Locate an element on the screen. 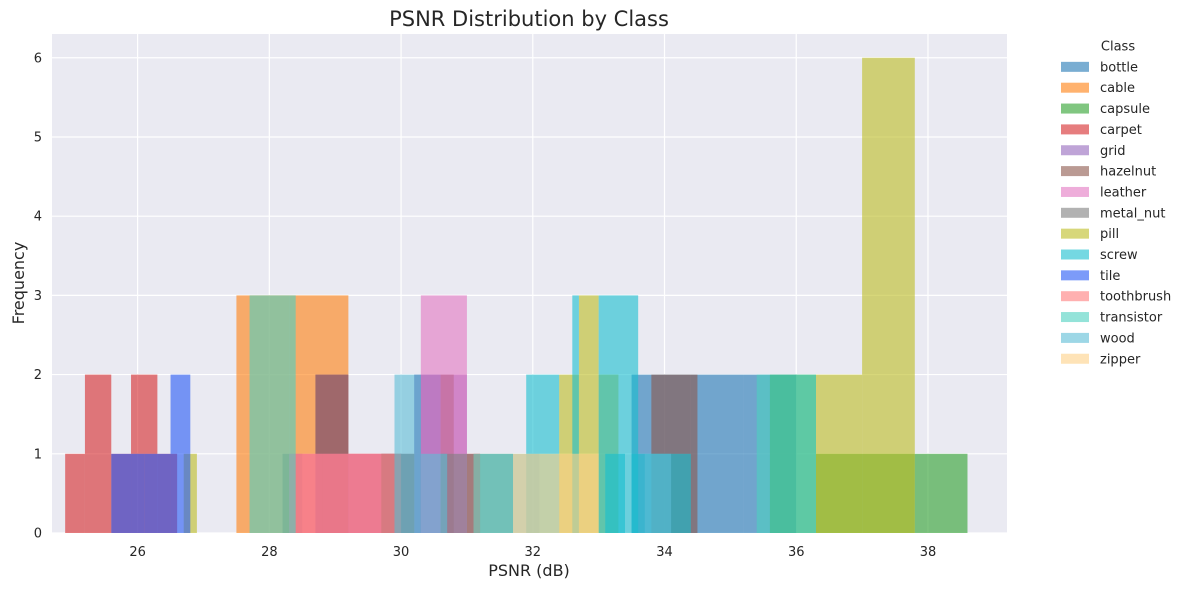 The image size is (1191, 590). series-zipper is located at coordinates (556, 493).